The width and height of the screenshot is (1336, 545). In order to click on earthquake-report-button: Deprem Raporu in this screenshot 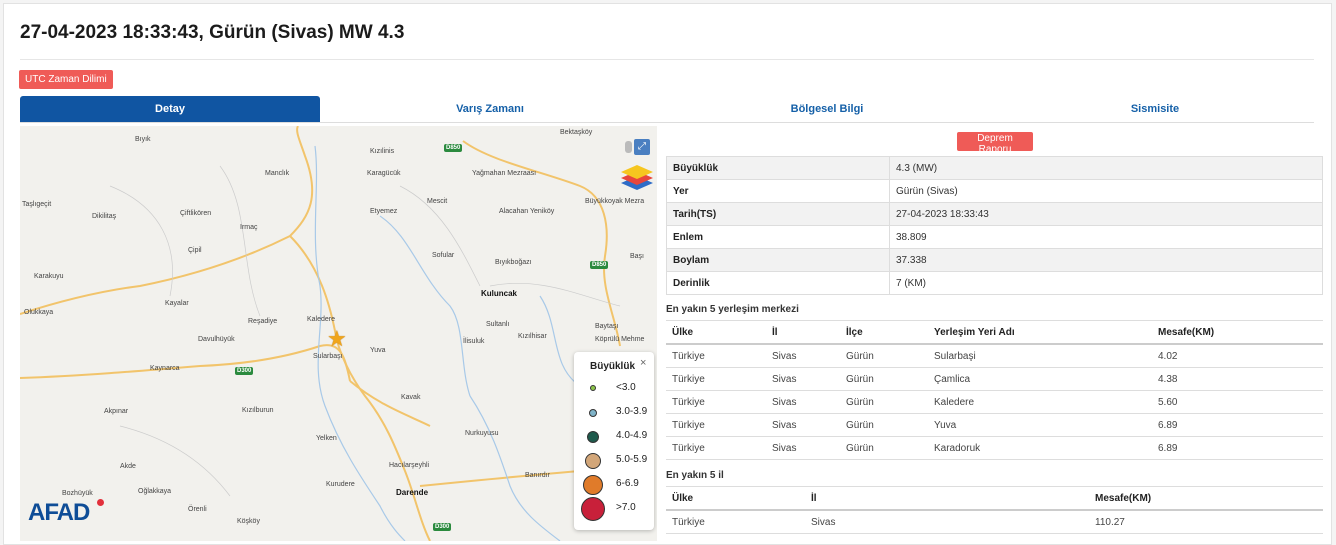, I will do `click(995, 143)`.